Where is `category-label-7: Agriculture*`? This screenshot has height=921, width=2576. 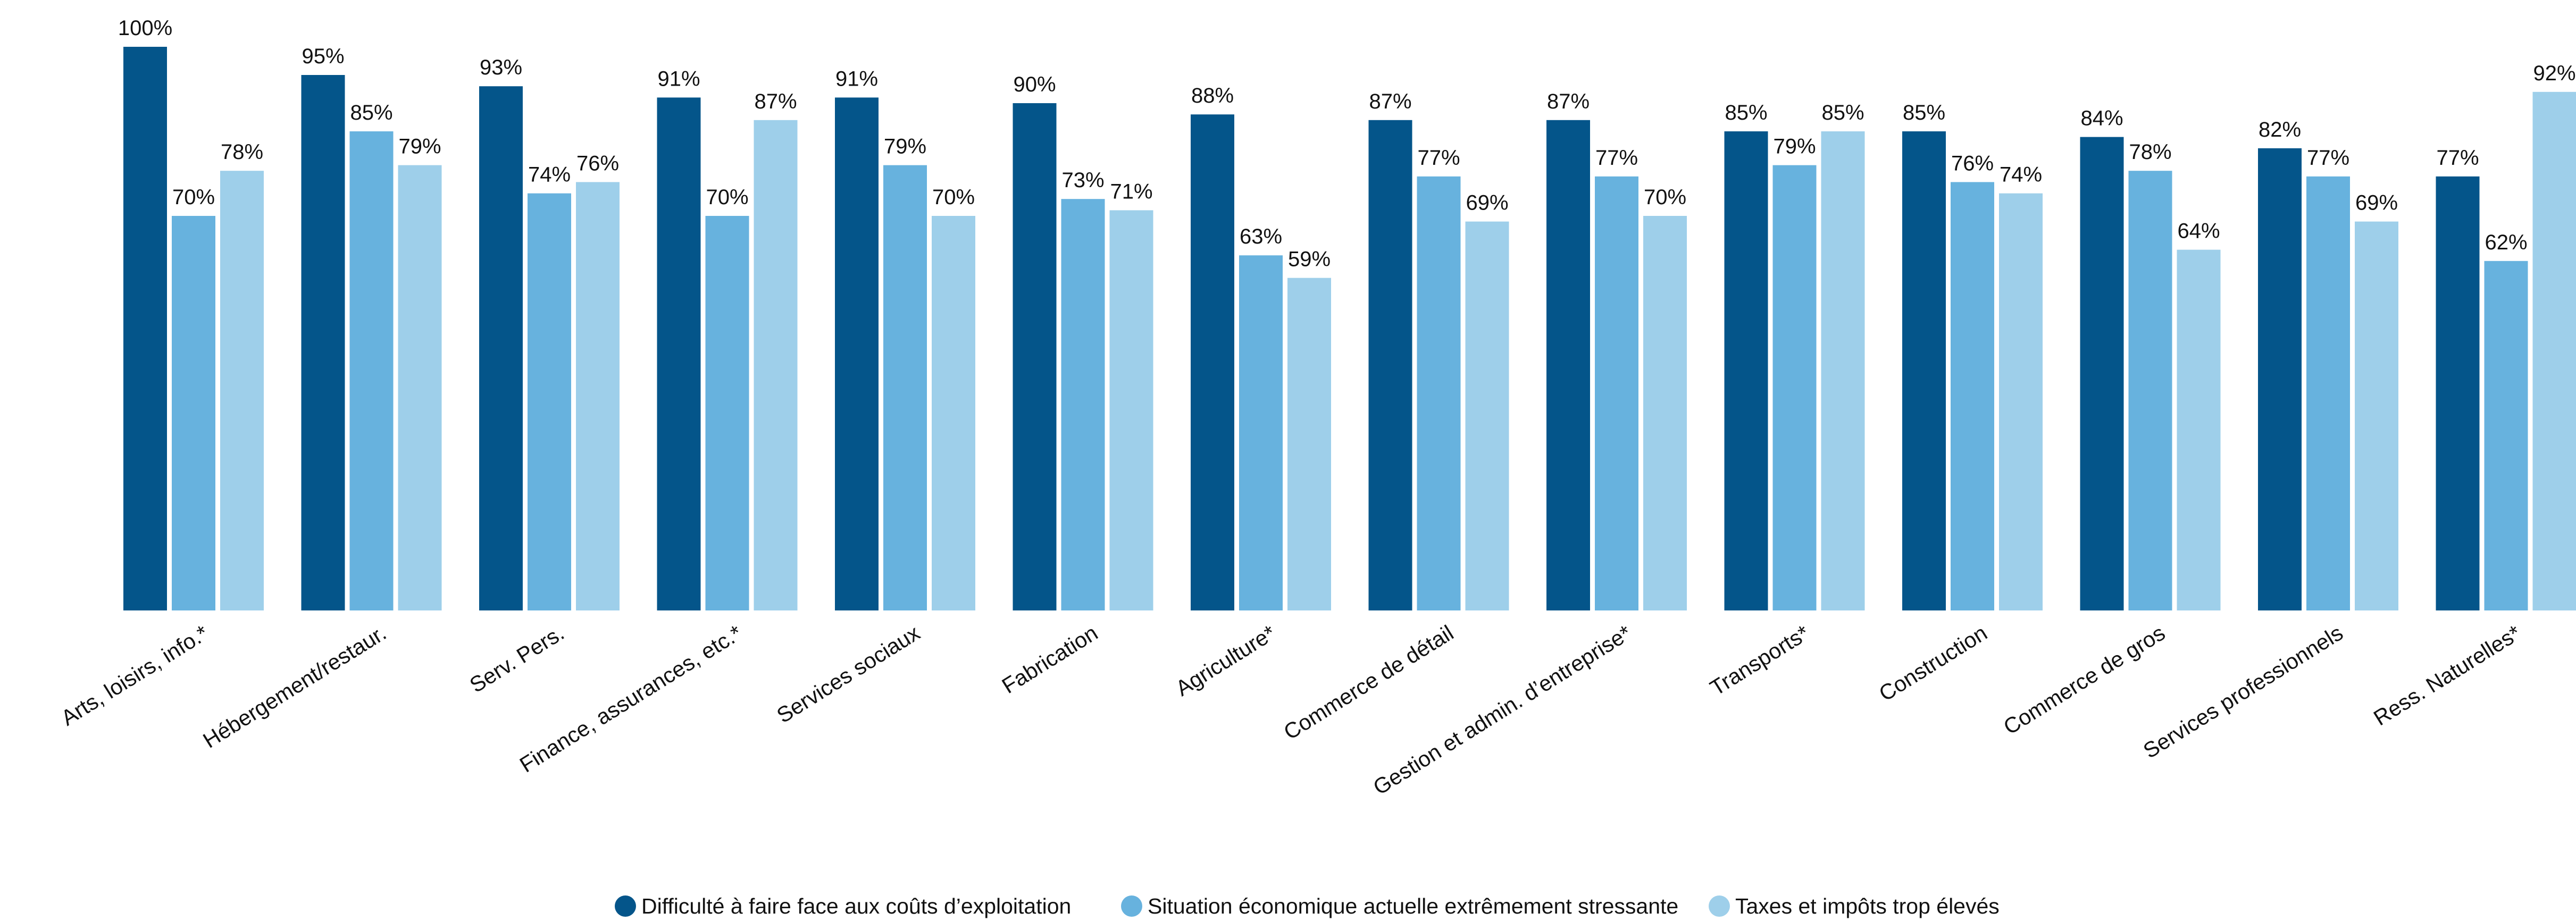 category-label-7: Agriculture* is located at coordinates (1226, 661).